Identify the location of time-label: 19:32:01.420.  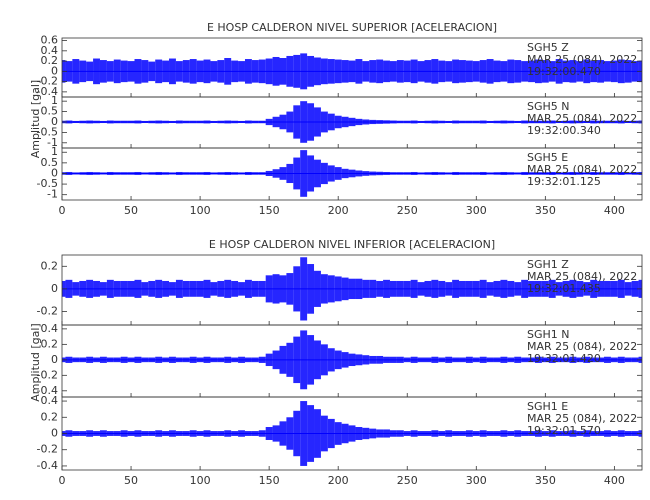
(564, 358).